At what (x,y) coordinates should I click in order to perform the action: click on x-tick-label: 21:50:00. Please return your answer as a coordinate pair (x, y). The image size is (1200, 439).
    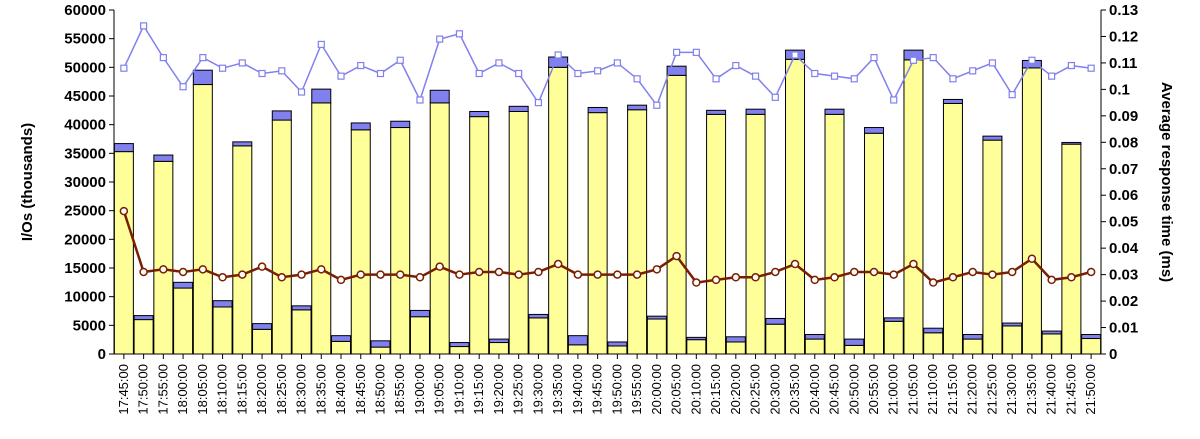
    Looking at the image, I should click on (1090, 389).